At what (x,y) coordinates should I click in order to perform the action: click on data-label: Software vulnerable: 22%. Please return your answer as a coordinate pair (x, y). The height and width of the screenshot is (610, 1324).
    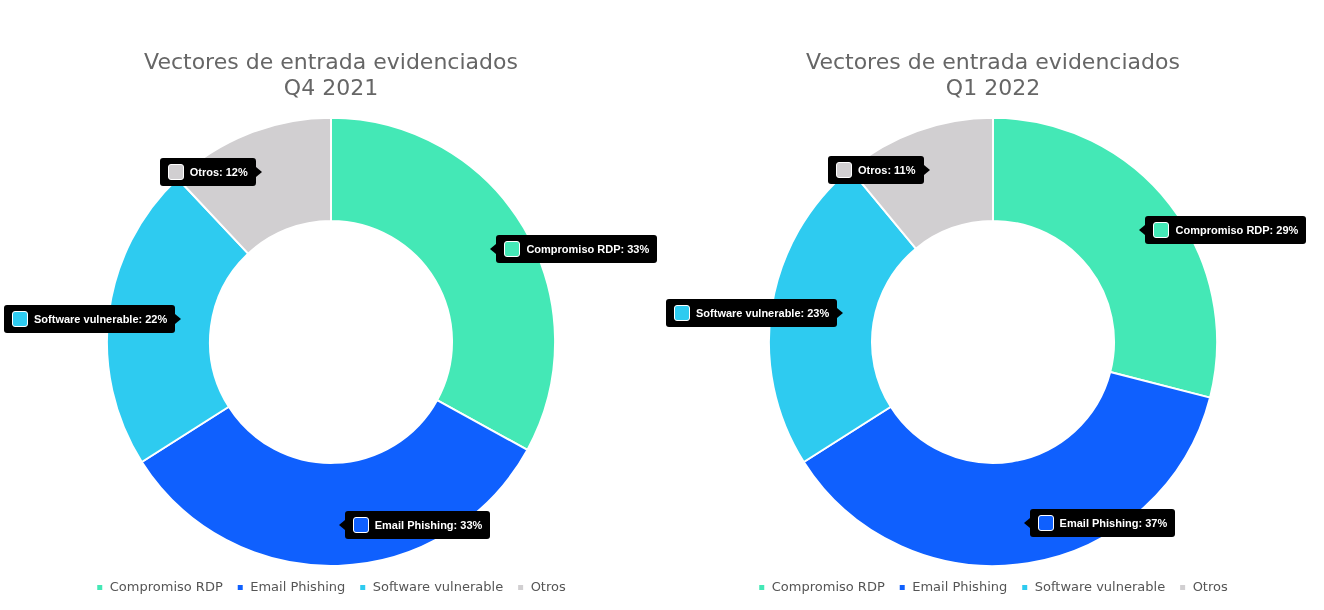
    Looking at the image, I should click on (101, 318).